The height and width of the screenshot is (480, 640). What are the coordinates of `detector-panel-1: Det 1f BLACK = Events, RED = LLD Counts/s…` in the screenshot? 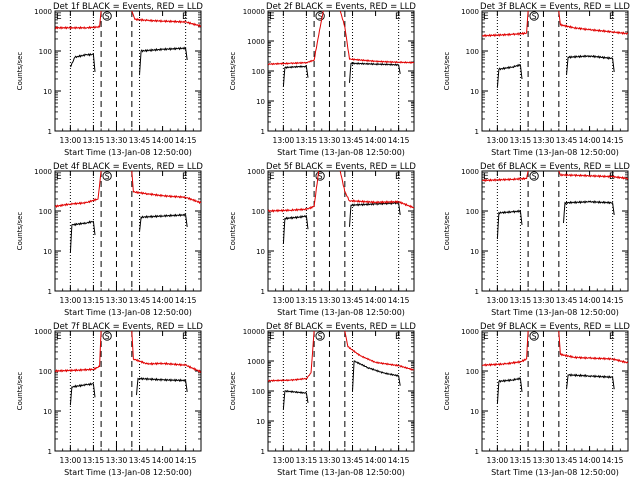 It's located at (109, 79).